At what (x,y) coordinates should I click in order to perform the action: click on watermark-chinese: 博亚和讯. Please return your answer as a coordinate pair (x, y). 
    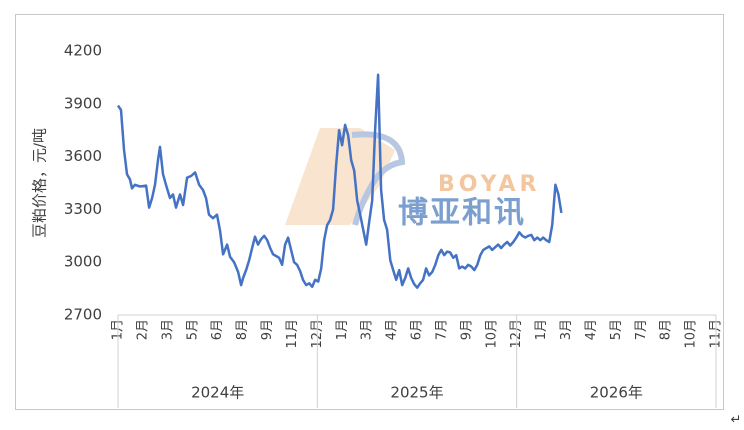
    Looking at the image, I should click on (462, 213).